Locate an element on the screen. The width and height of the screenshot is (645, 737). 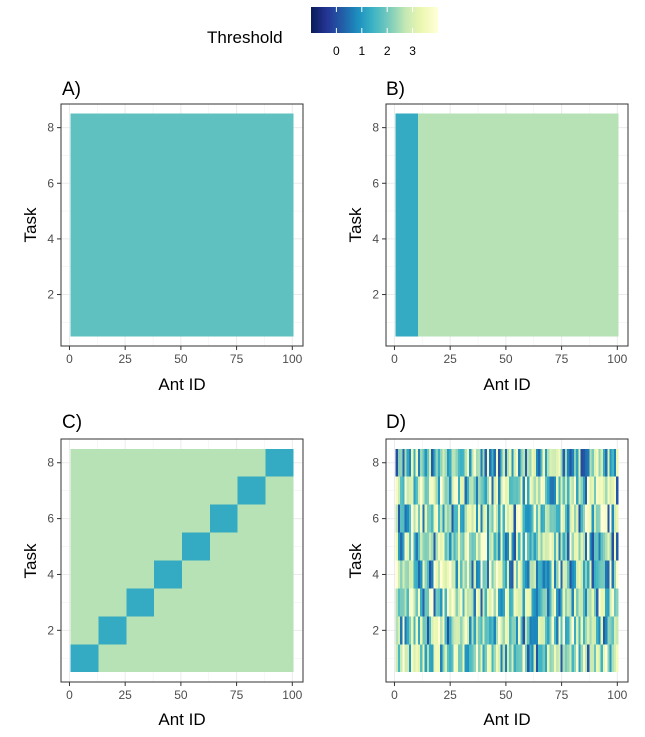
panel-label: A) is located at coordinates (71, 89).